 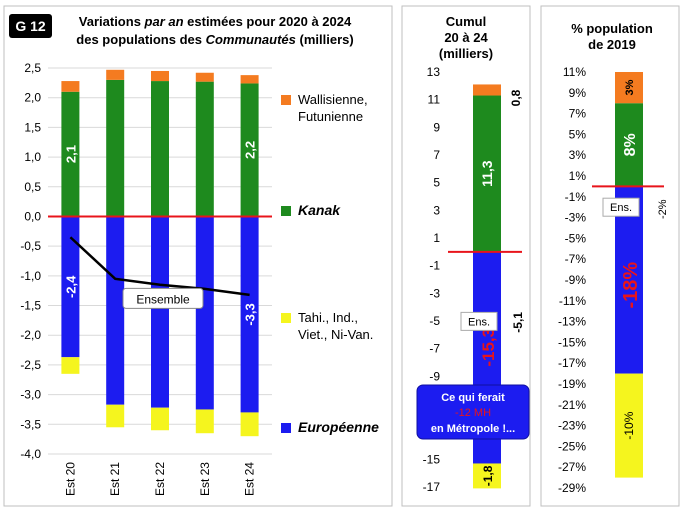 What do you see at coordinates (576, 280) in the screenshot?
I see `y-tick-label: -9%` at bounding box center [576, 280].